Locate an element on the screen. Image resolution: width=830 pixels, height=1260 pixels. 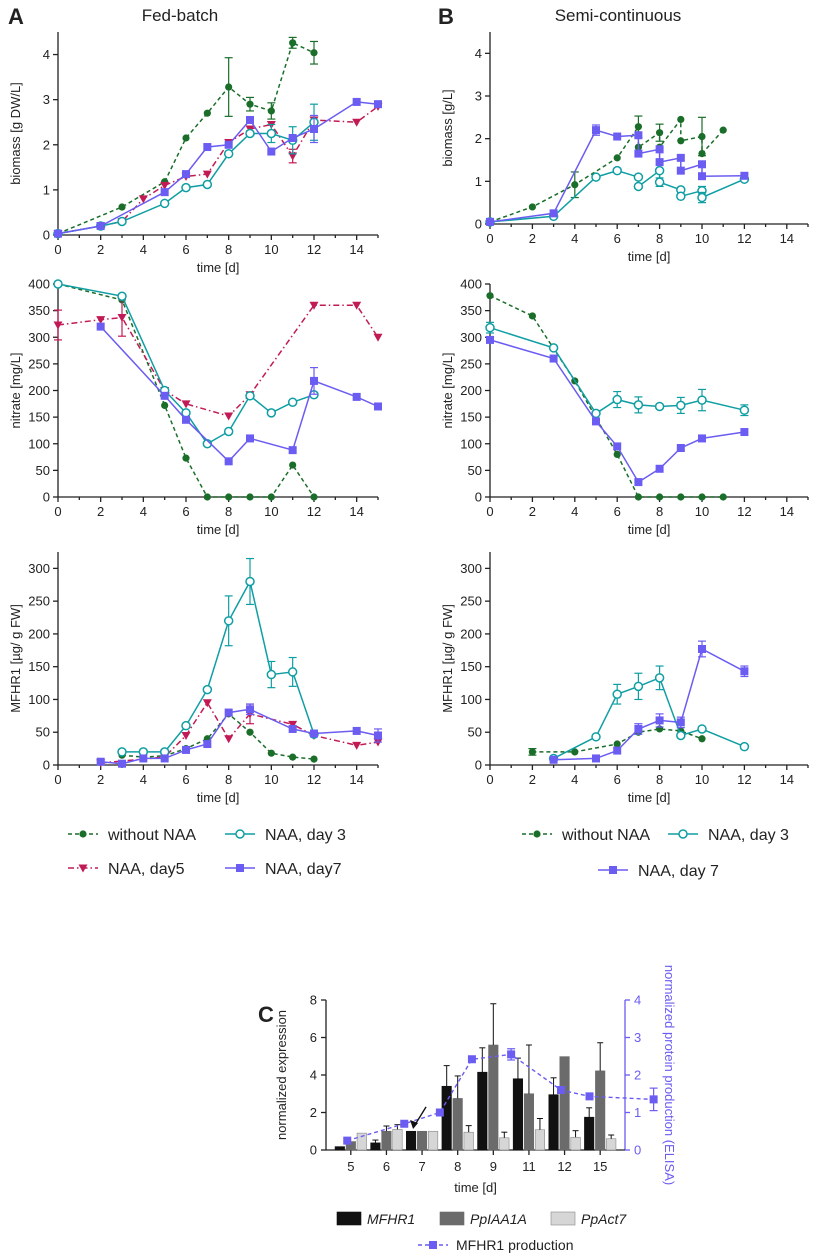
x-tick-label-a1: 14 is located at coordinates (356, 249).